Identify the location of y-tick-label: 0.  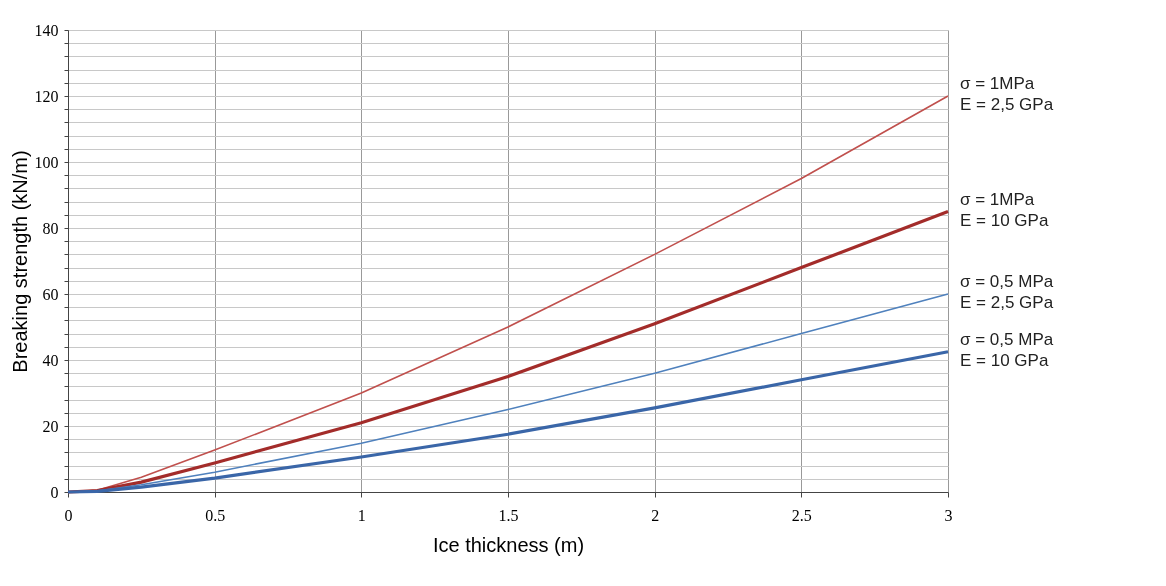
(54, 492).